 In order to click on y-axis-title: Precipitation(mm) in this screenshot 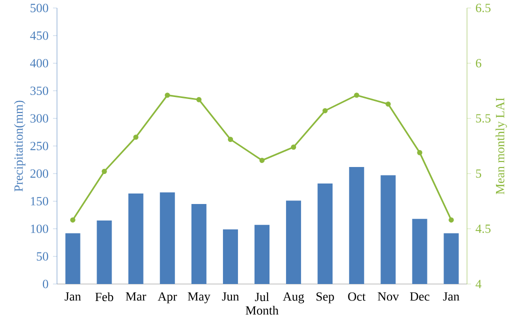, I will do `click(20, 146)`.